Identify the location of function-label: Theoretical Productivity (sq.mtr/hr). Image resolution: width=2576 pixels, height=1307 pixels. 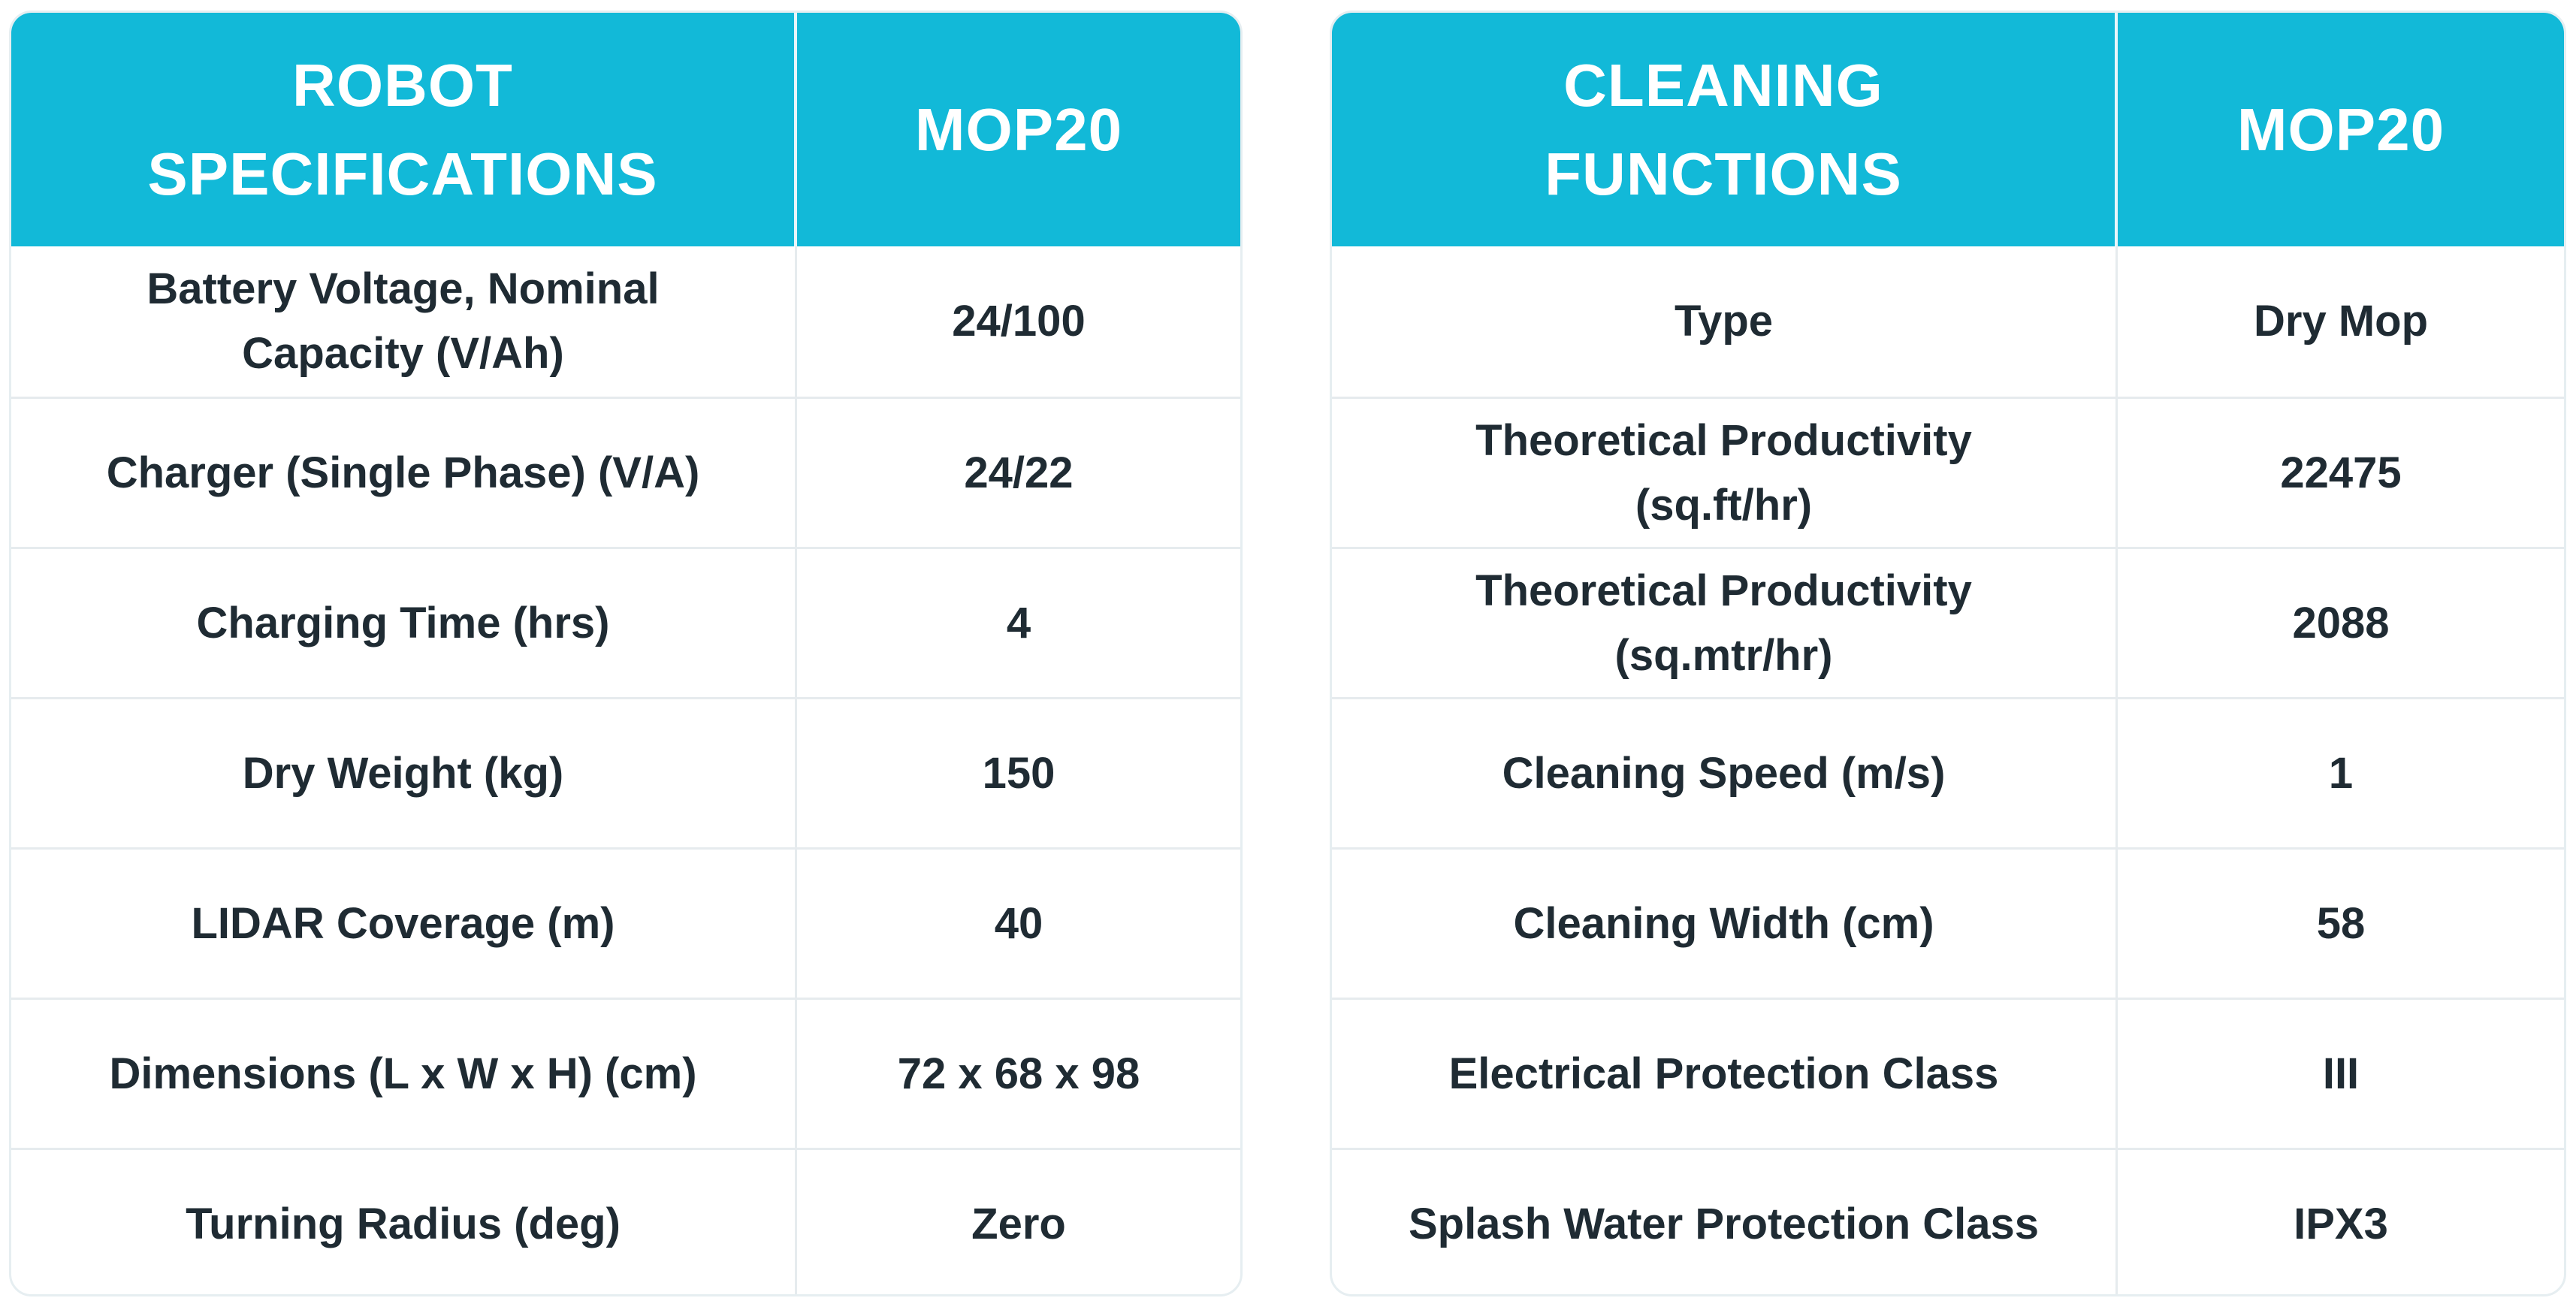
(1725, 623).